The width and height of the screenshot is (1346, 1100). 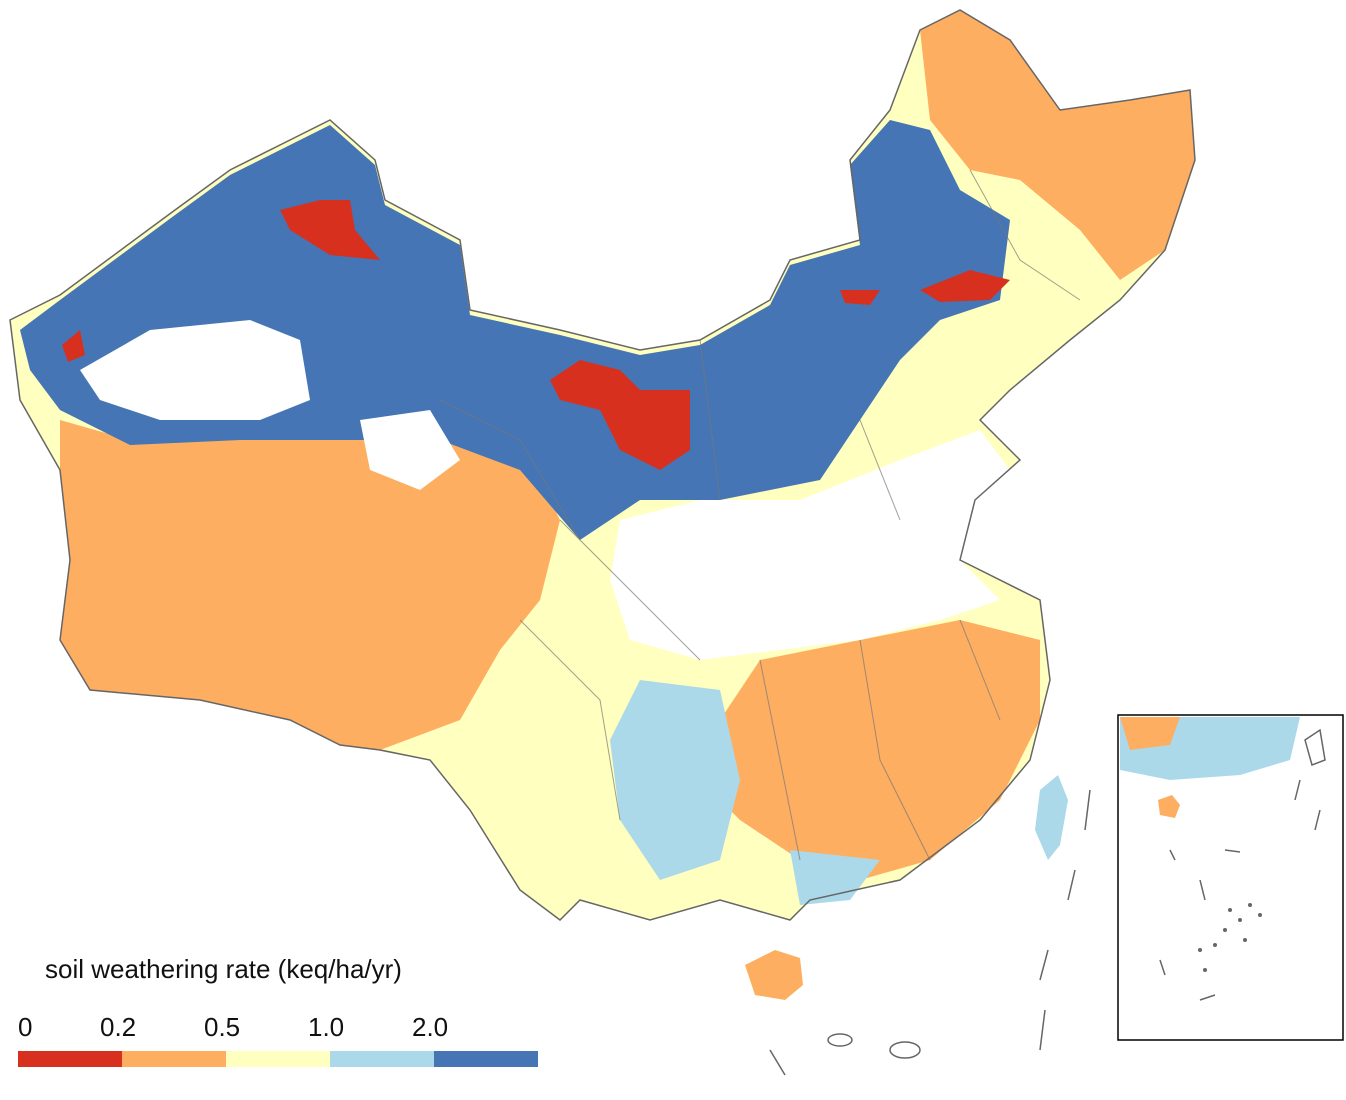 I want to click on inset-islands, so click(x=1230, y=937).